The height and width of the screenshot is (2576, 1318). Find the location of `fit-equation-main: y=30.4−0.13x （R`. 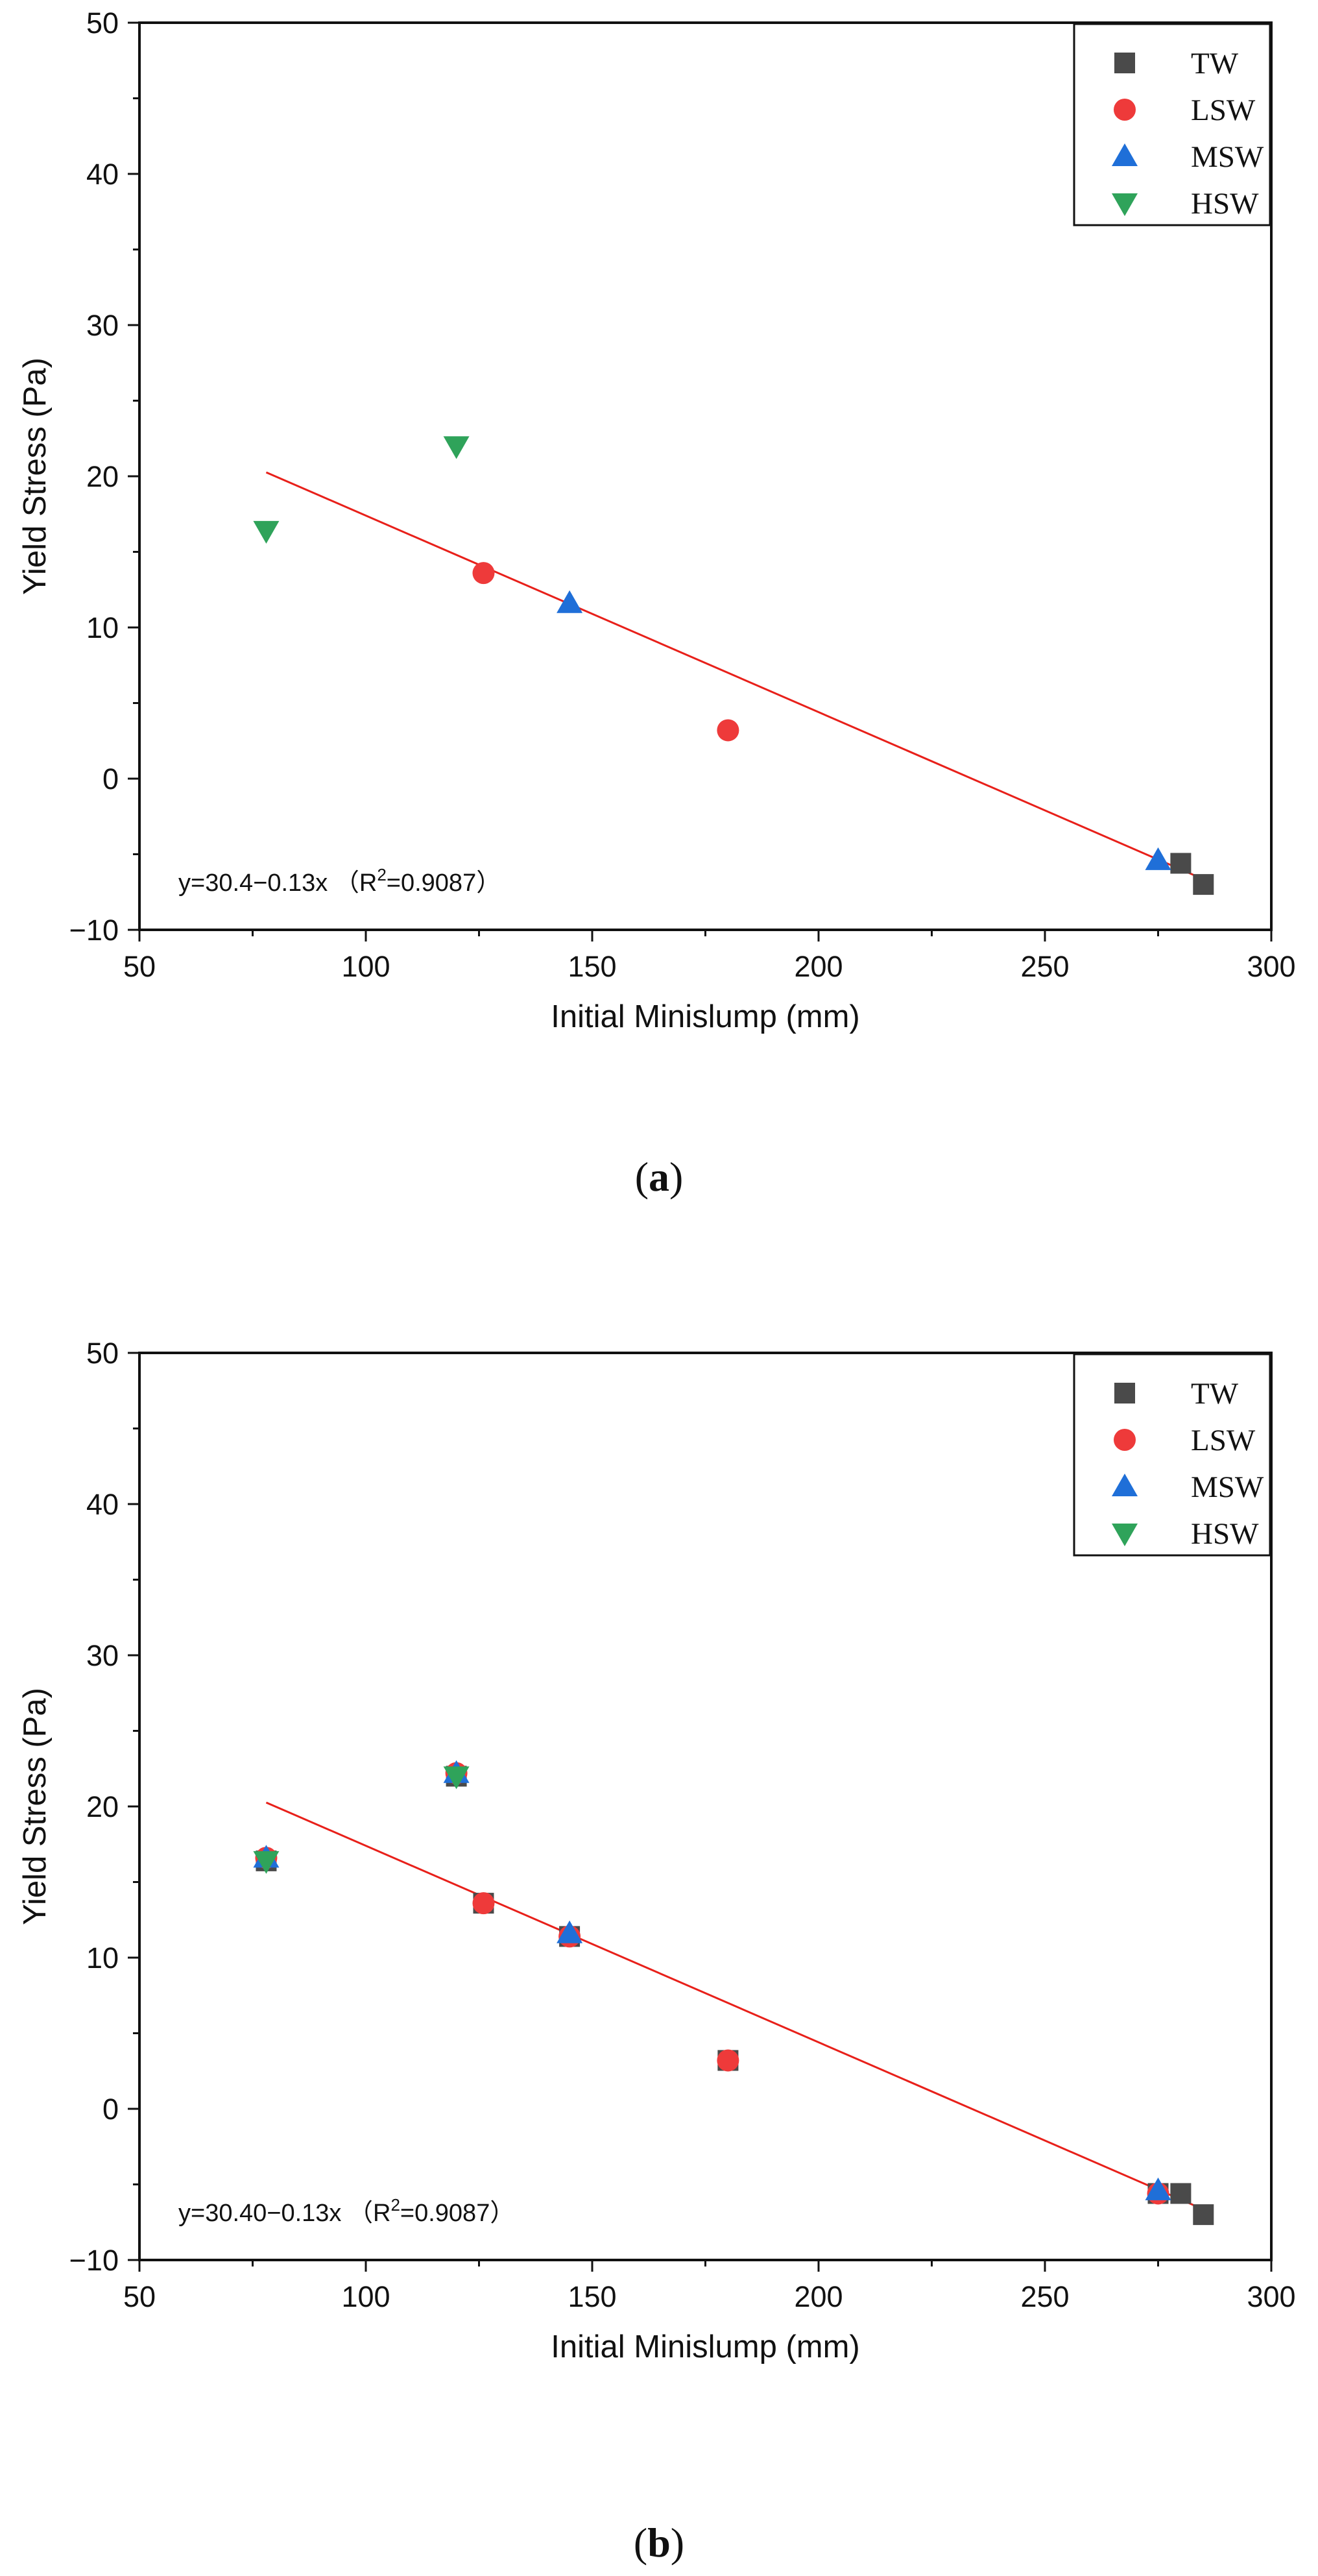

fit-equation-main: y=30.4−0.13x （R is located at coordinates (277, 883).